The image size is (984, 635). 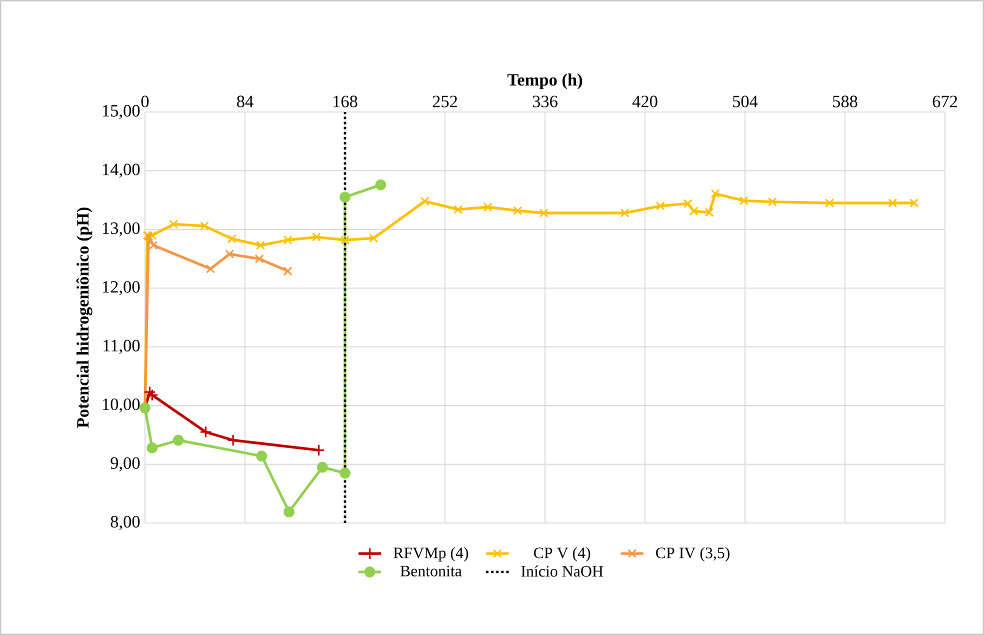 What do you see at coordinates (431, 571) in the screenshot?
I see `legend-label: Bentonita` at bounding box center [431, 571].